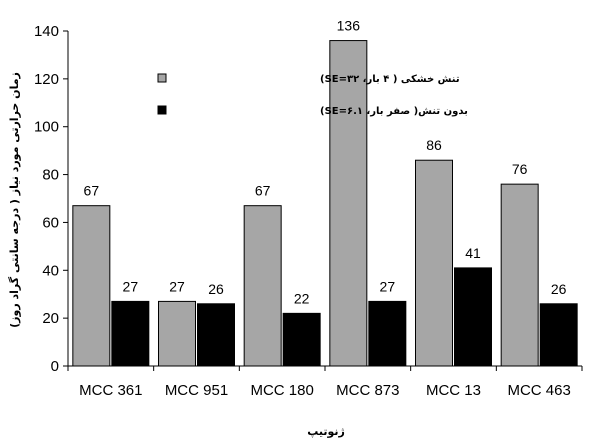 This screenshot has width=589, height=443. I want to click on y-tick-label: 120, so click(46, 79).